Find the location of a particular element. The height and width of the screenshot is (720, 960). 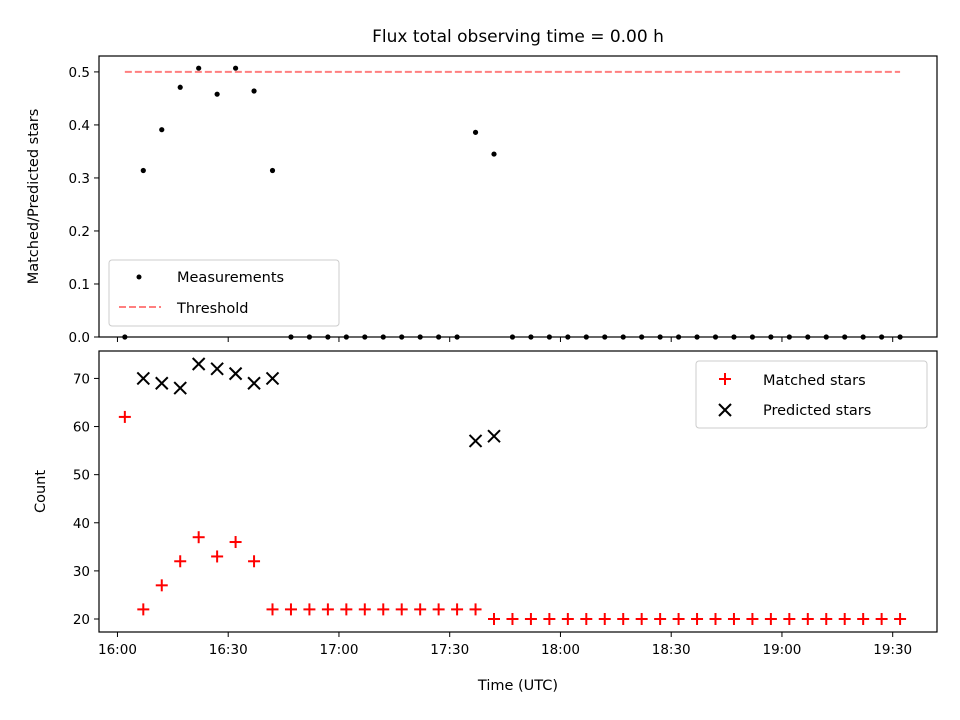

x-tick-label: 19:00 is located at coordinates (781, 650).